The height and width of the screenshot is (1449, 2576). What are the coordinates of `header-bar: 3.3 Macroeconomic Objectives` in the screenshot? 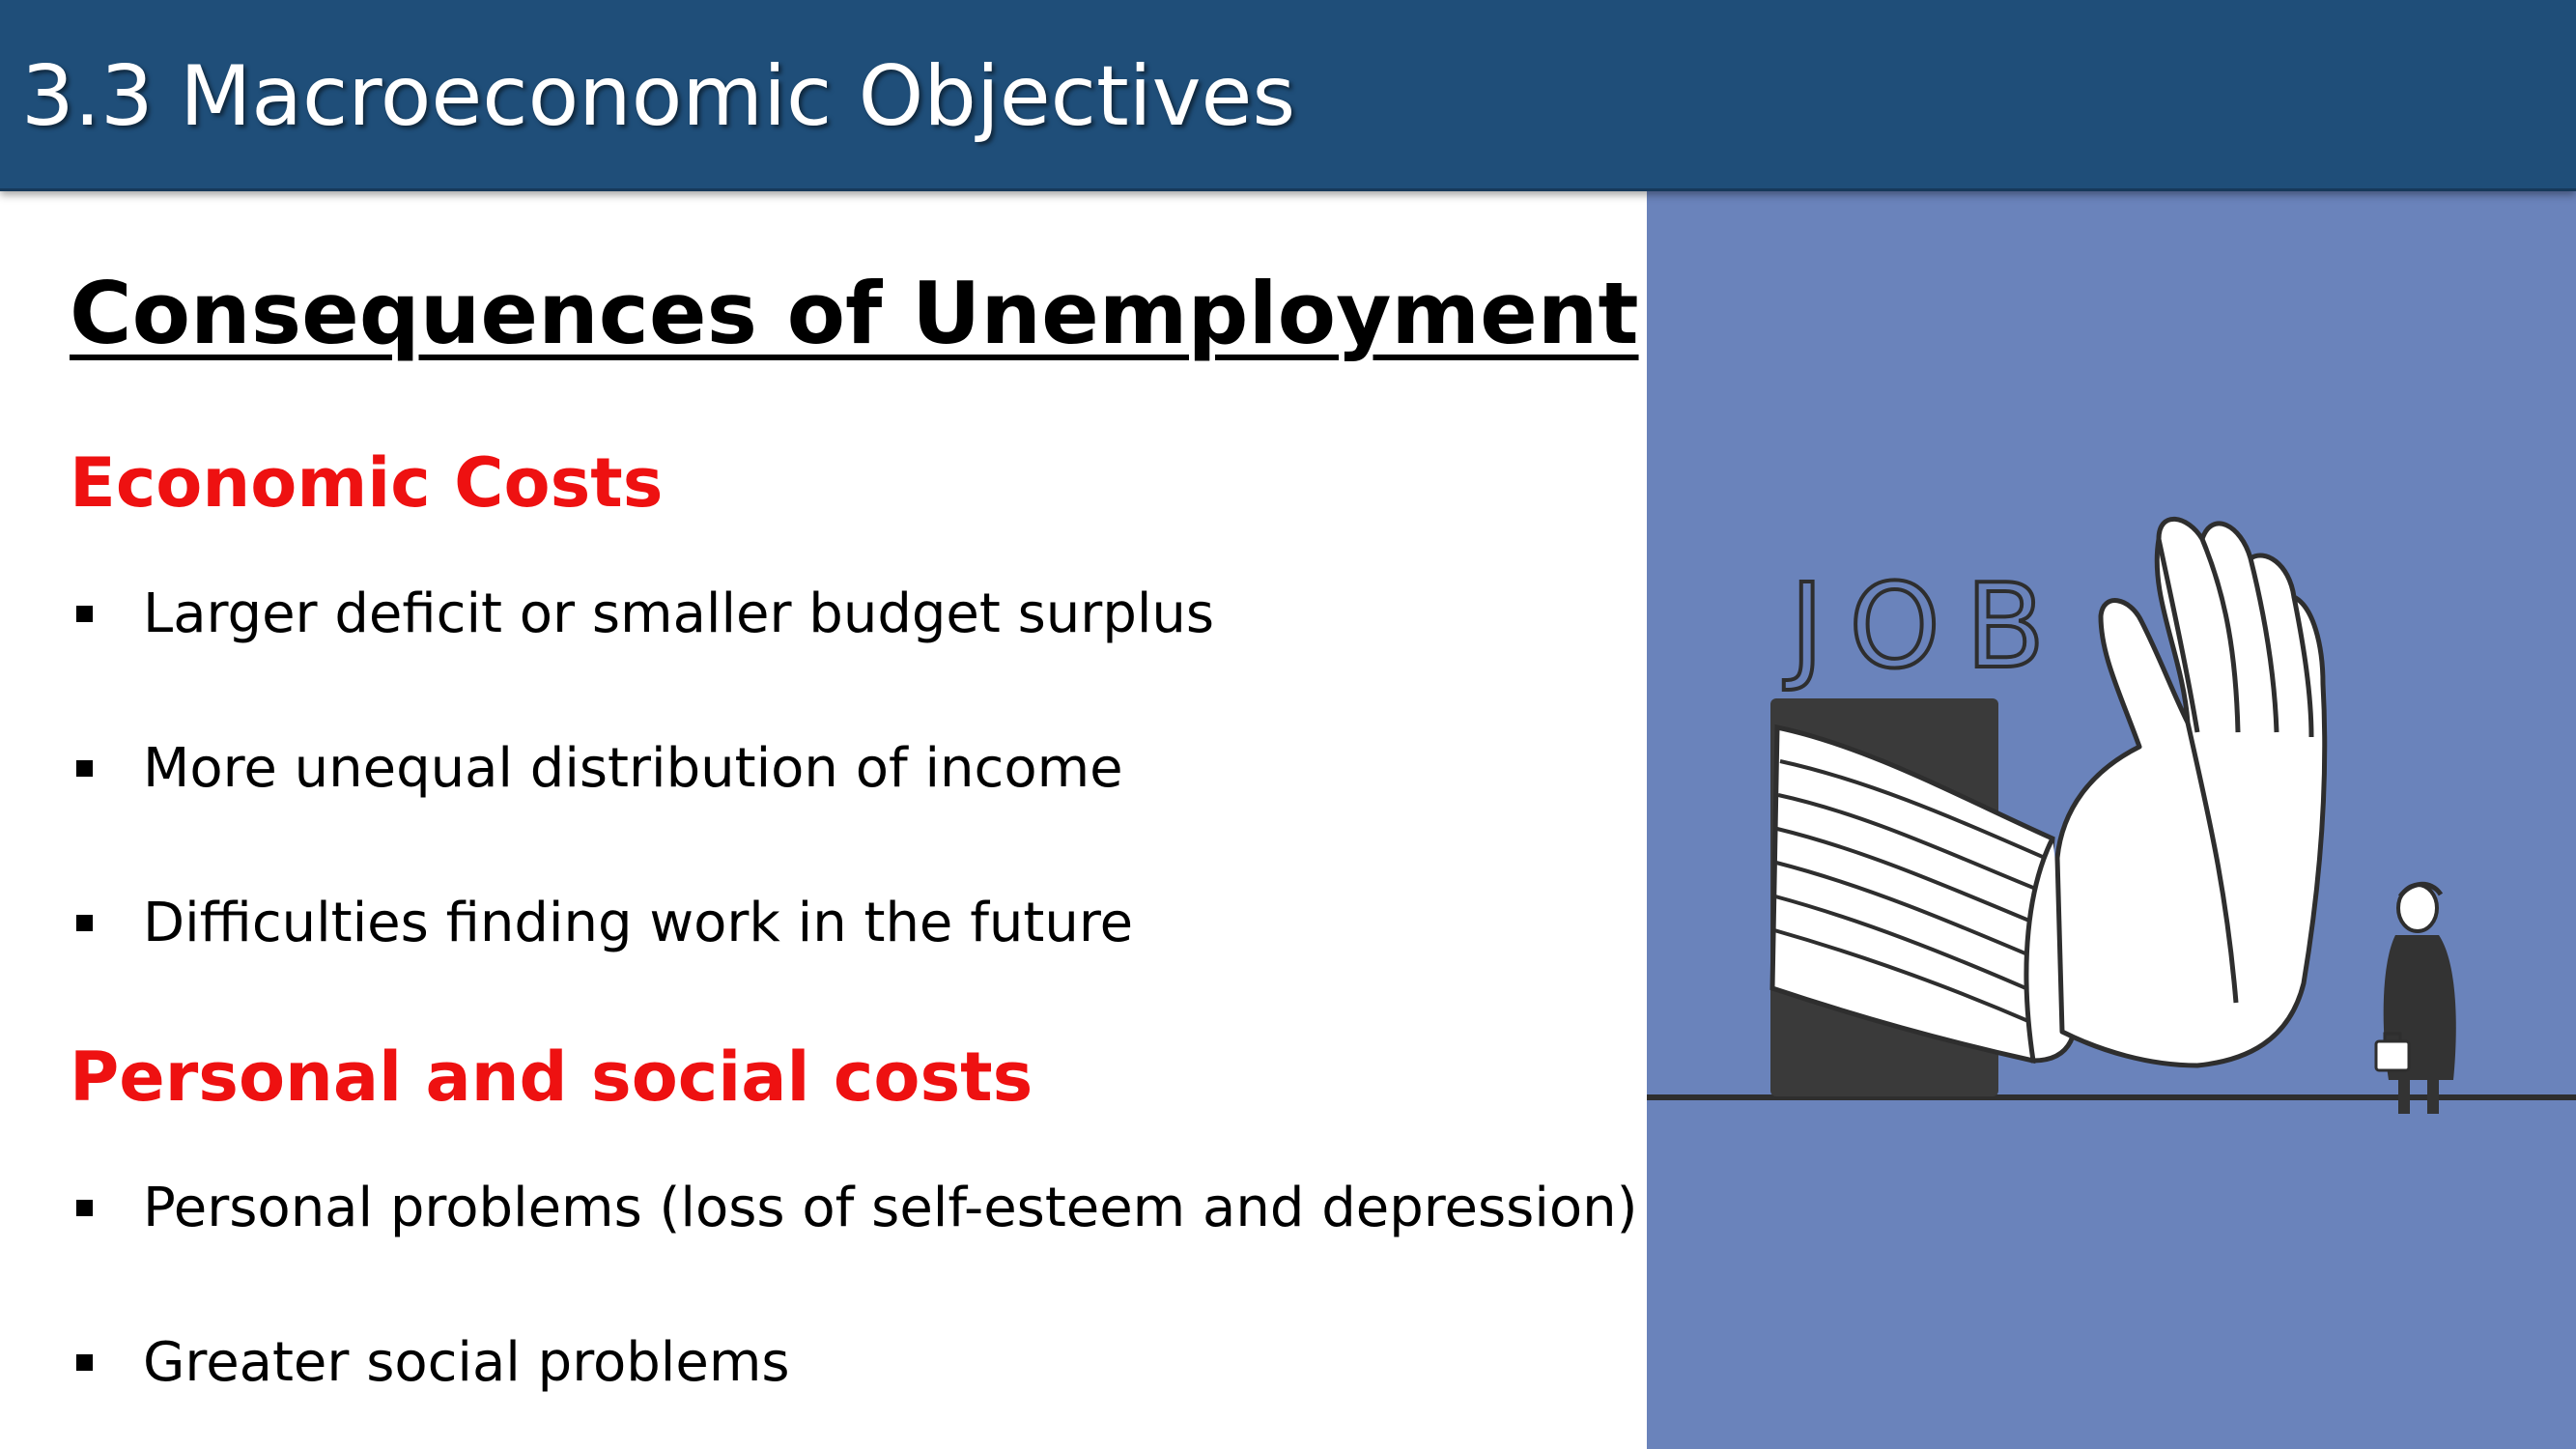 It's located at (1288, 95).